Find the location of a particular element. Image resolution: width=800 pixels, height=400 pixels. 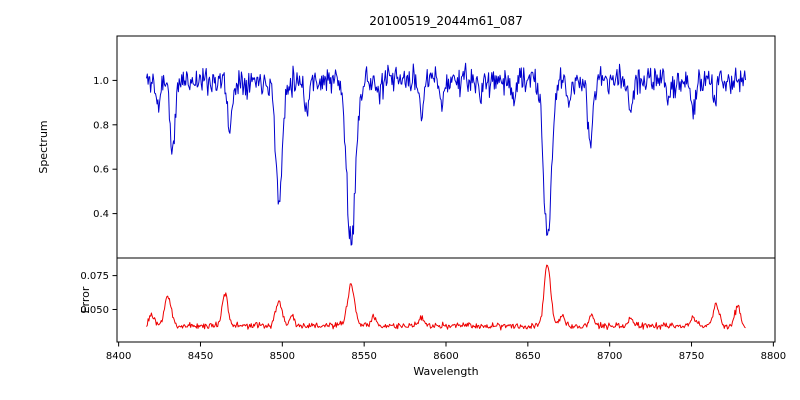

y-tick-label: 0.8 is located at coordinates (101, 125).